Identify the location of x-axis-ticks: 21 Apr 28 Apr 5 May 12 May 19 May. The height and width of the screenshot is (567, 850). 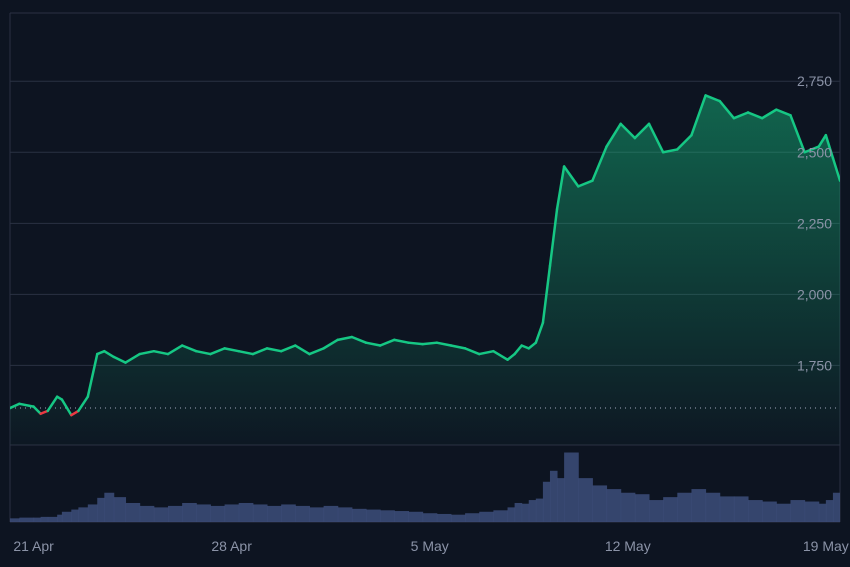
(430, 546).